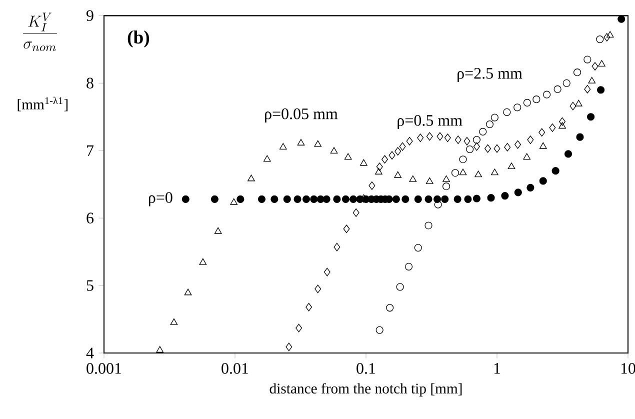  What do you see at coordinates (90, 353) in the screenshot?
I see `y-tick-label: 4` at bounding box center [90, 353].